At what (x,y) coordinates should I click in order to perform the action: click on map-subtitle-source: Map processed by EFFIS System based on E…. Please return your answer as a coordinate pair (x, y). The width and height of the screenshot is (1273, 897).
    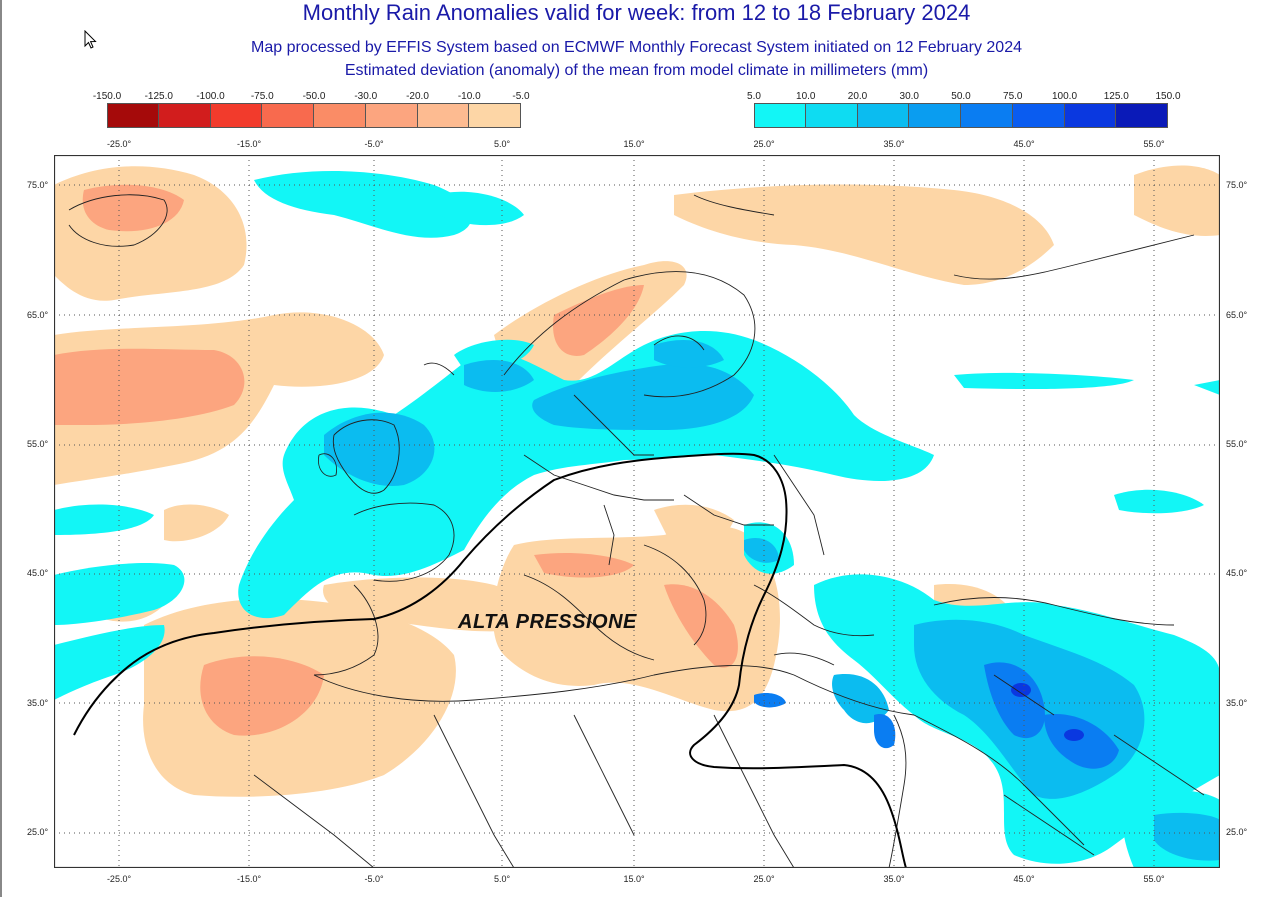
    Looking at the image, I should click on (636, 47).